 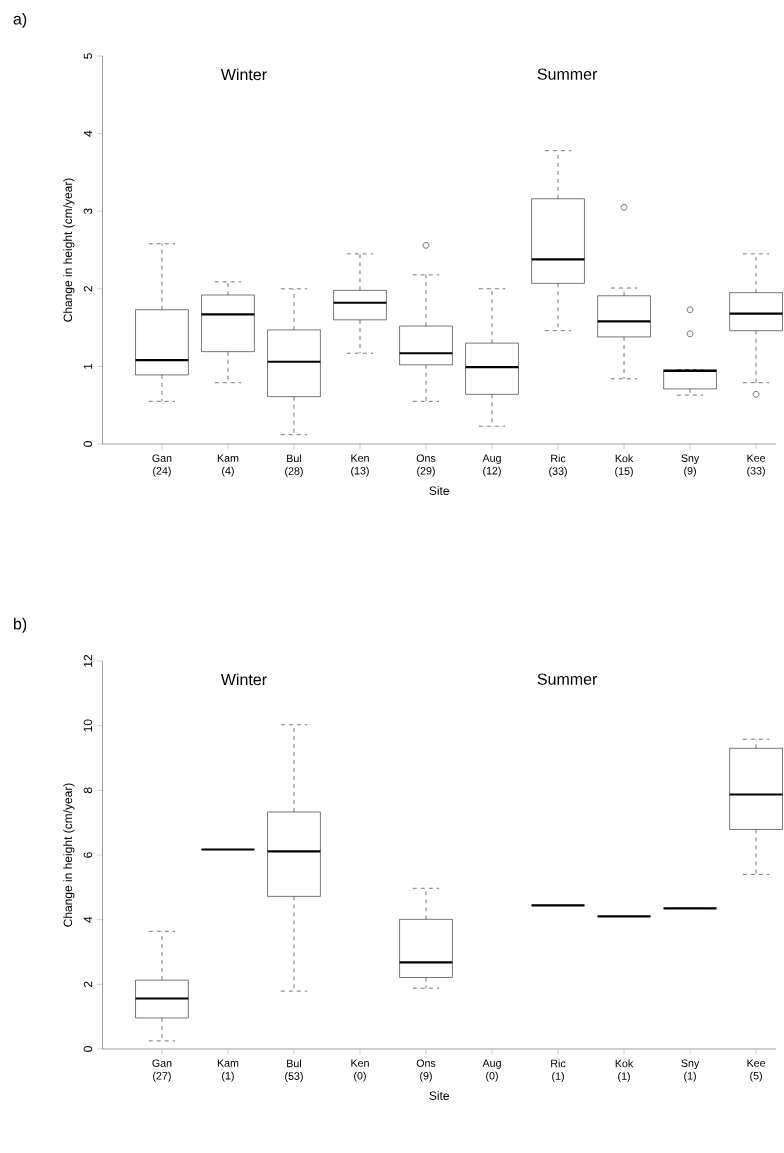 What do you see at coordinates (20, 20) in the screenshot?
I see `chart-title: a)` at bounding box center [20, 20].